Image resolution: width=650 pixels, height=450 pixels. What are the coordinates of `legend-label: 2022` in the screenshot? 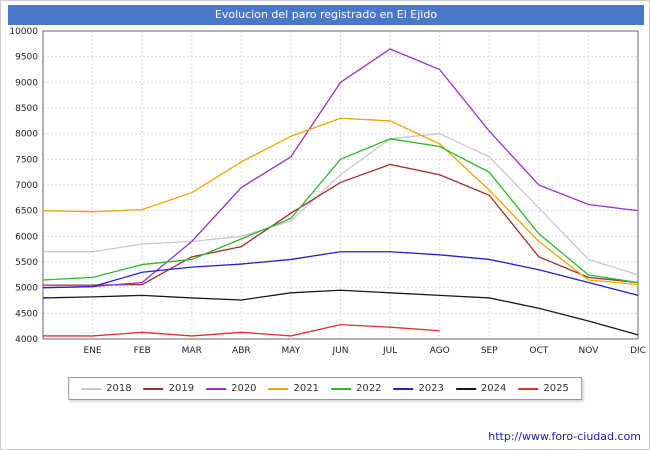 It's located at (369, 388).